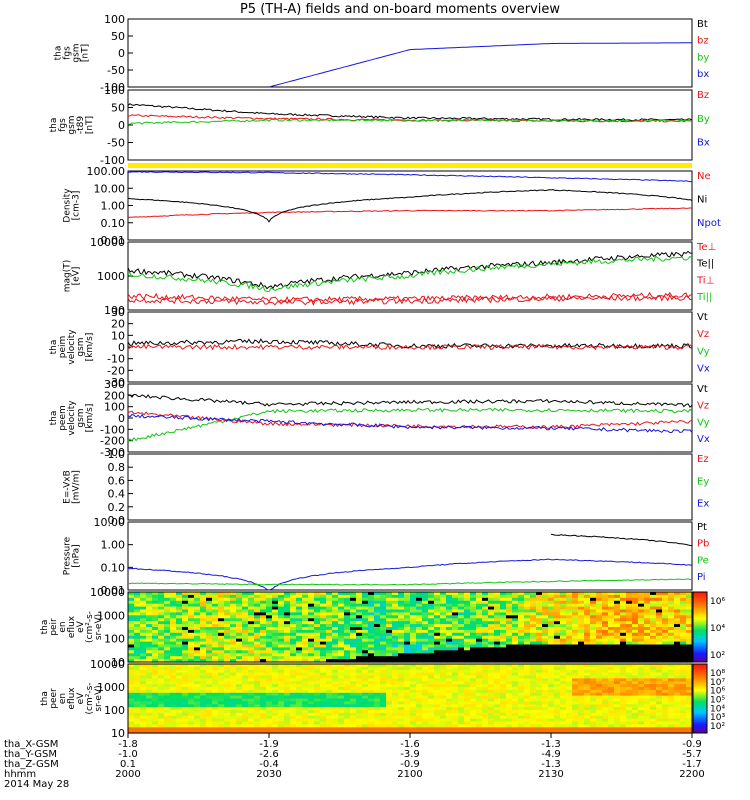  Describe the element at coordinates (704, 297) in the screenshot. I see `legend-entry: Ti||` at that location.